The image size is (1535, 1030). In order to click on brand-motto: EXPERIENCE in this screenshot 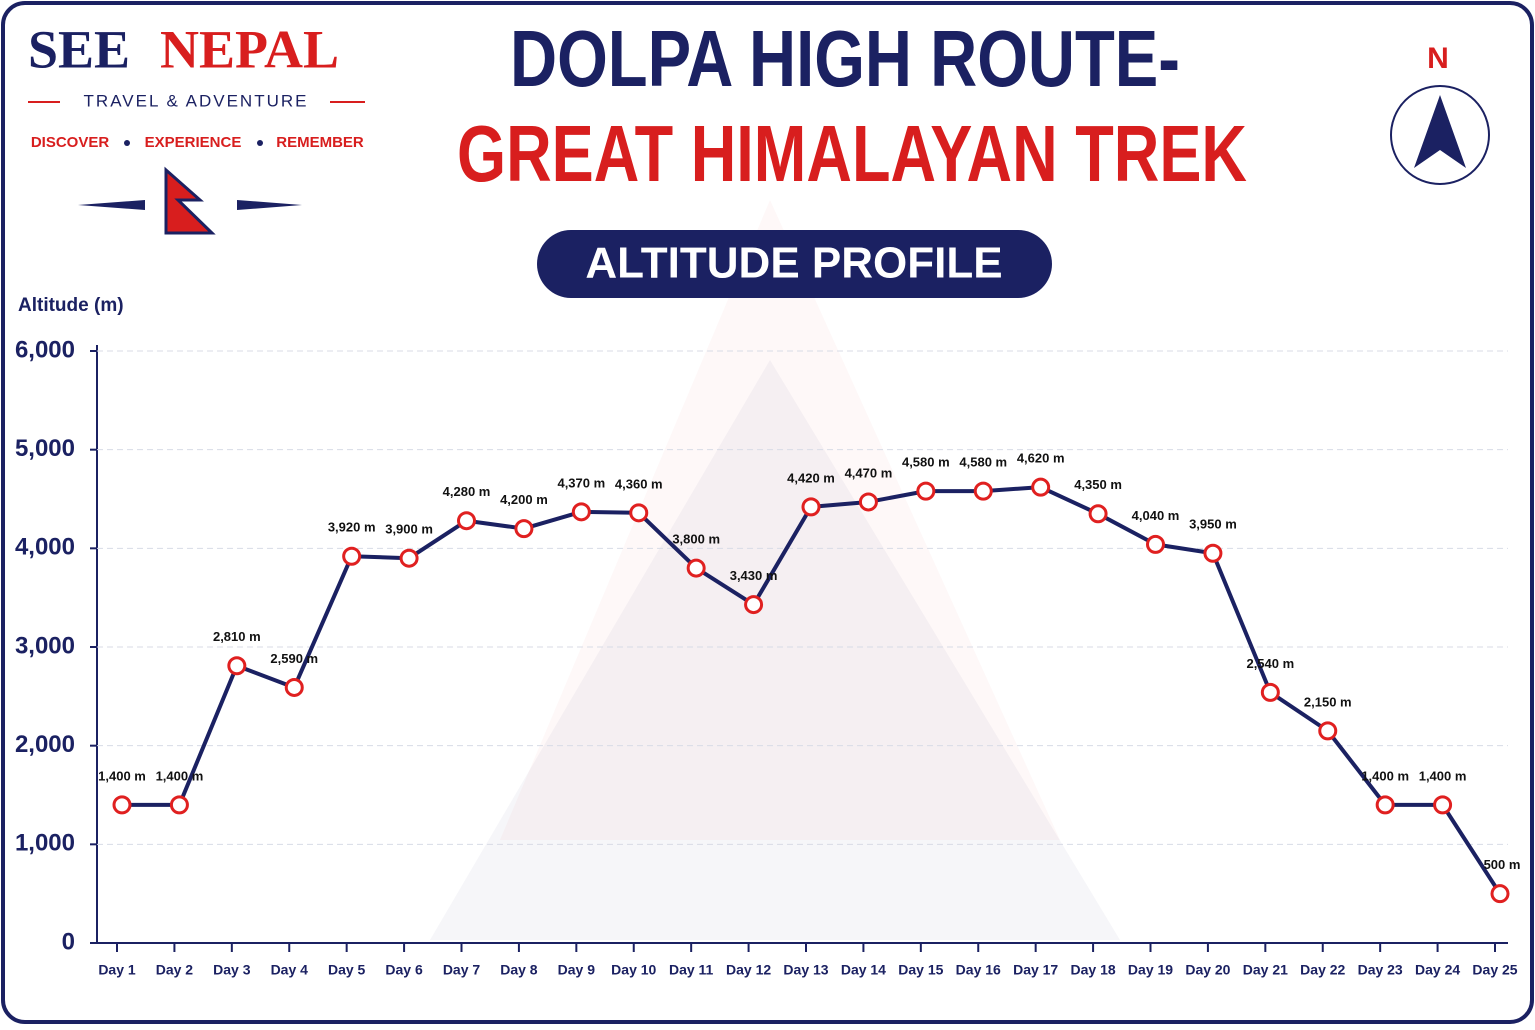, I will do `click(193, 142)`.